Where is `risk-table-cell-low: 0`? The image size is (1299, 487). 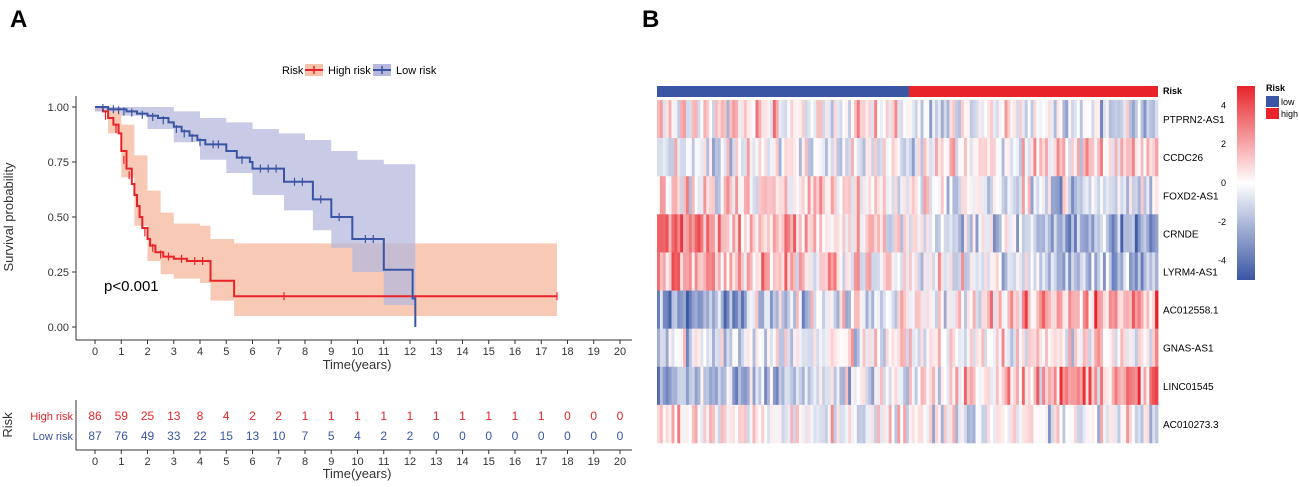 risk-table-cell-low: 0 is located at coordinates (541, 436).